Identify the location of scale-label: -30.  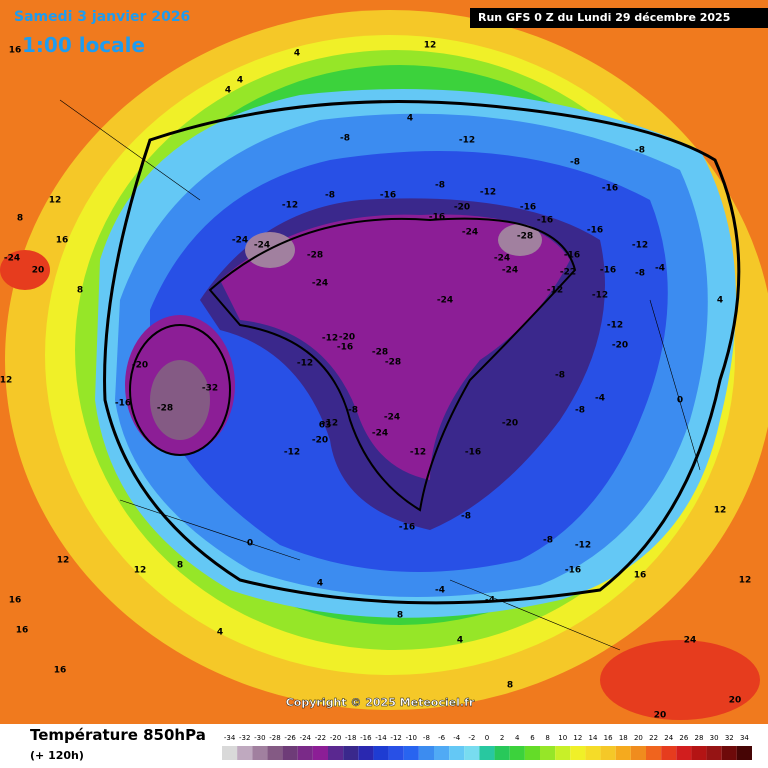
(259, 738).